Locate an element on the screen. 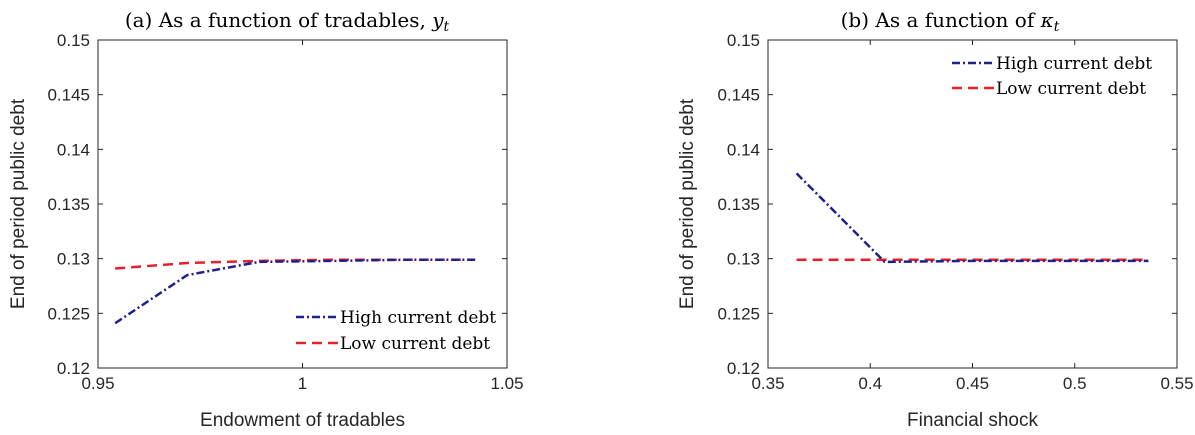 The width and height of the screenshot is (1195, 435). panel-b-y-tick-label: 0.125 is located at coordinates (738, 313).